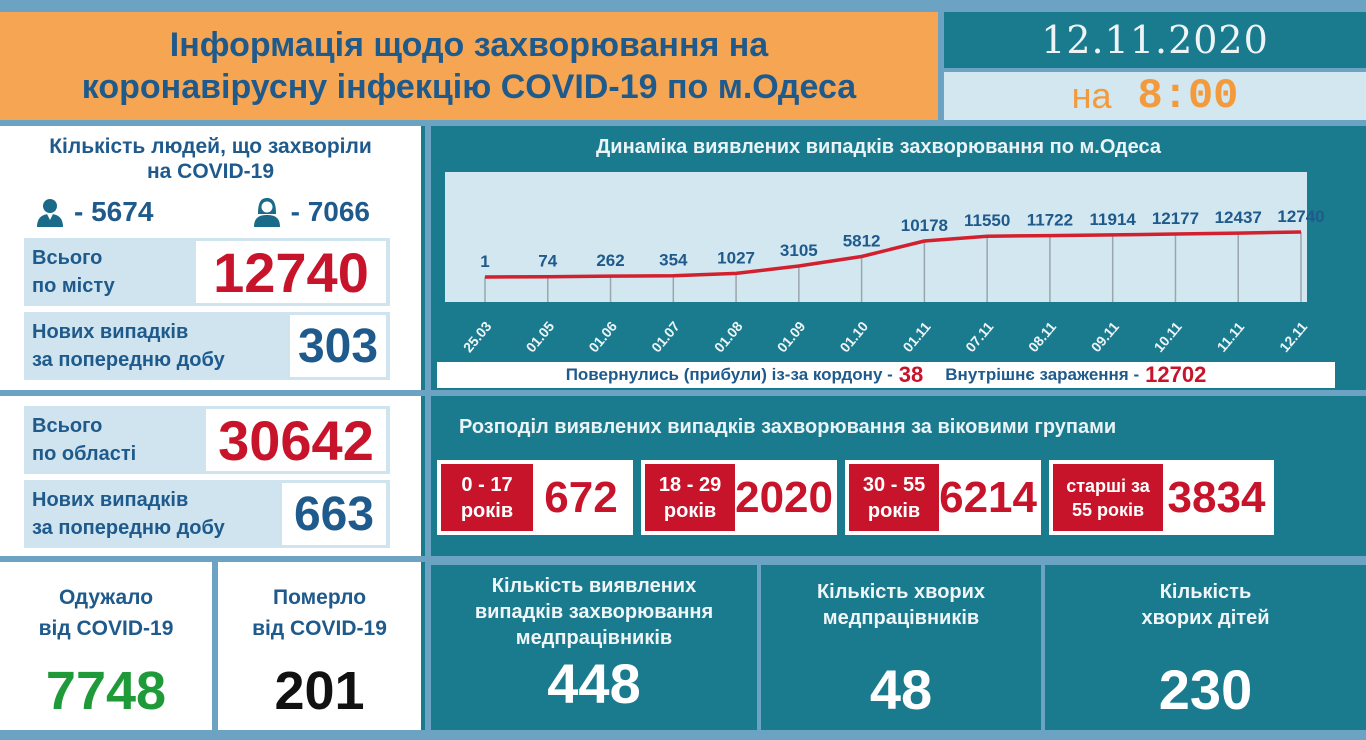 This screenshot has height=740, width=1366. I want to click on age-group-card: 30 - 55 років 6214, so click(943, 497).